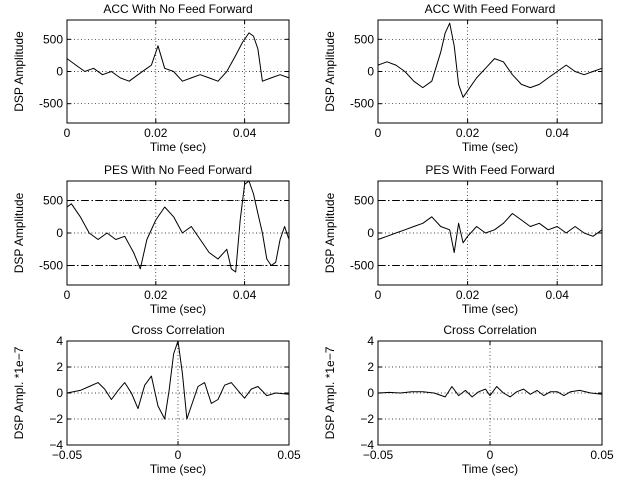 Image resolution: width=629 pixels, height=489 pixels. I want to click on chart-title: ACC With Feed Forward, so click(490, 9).